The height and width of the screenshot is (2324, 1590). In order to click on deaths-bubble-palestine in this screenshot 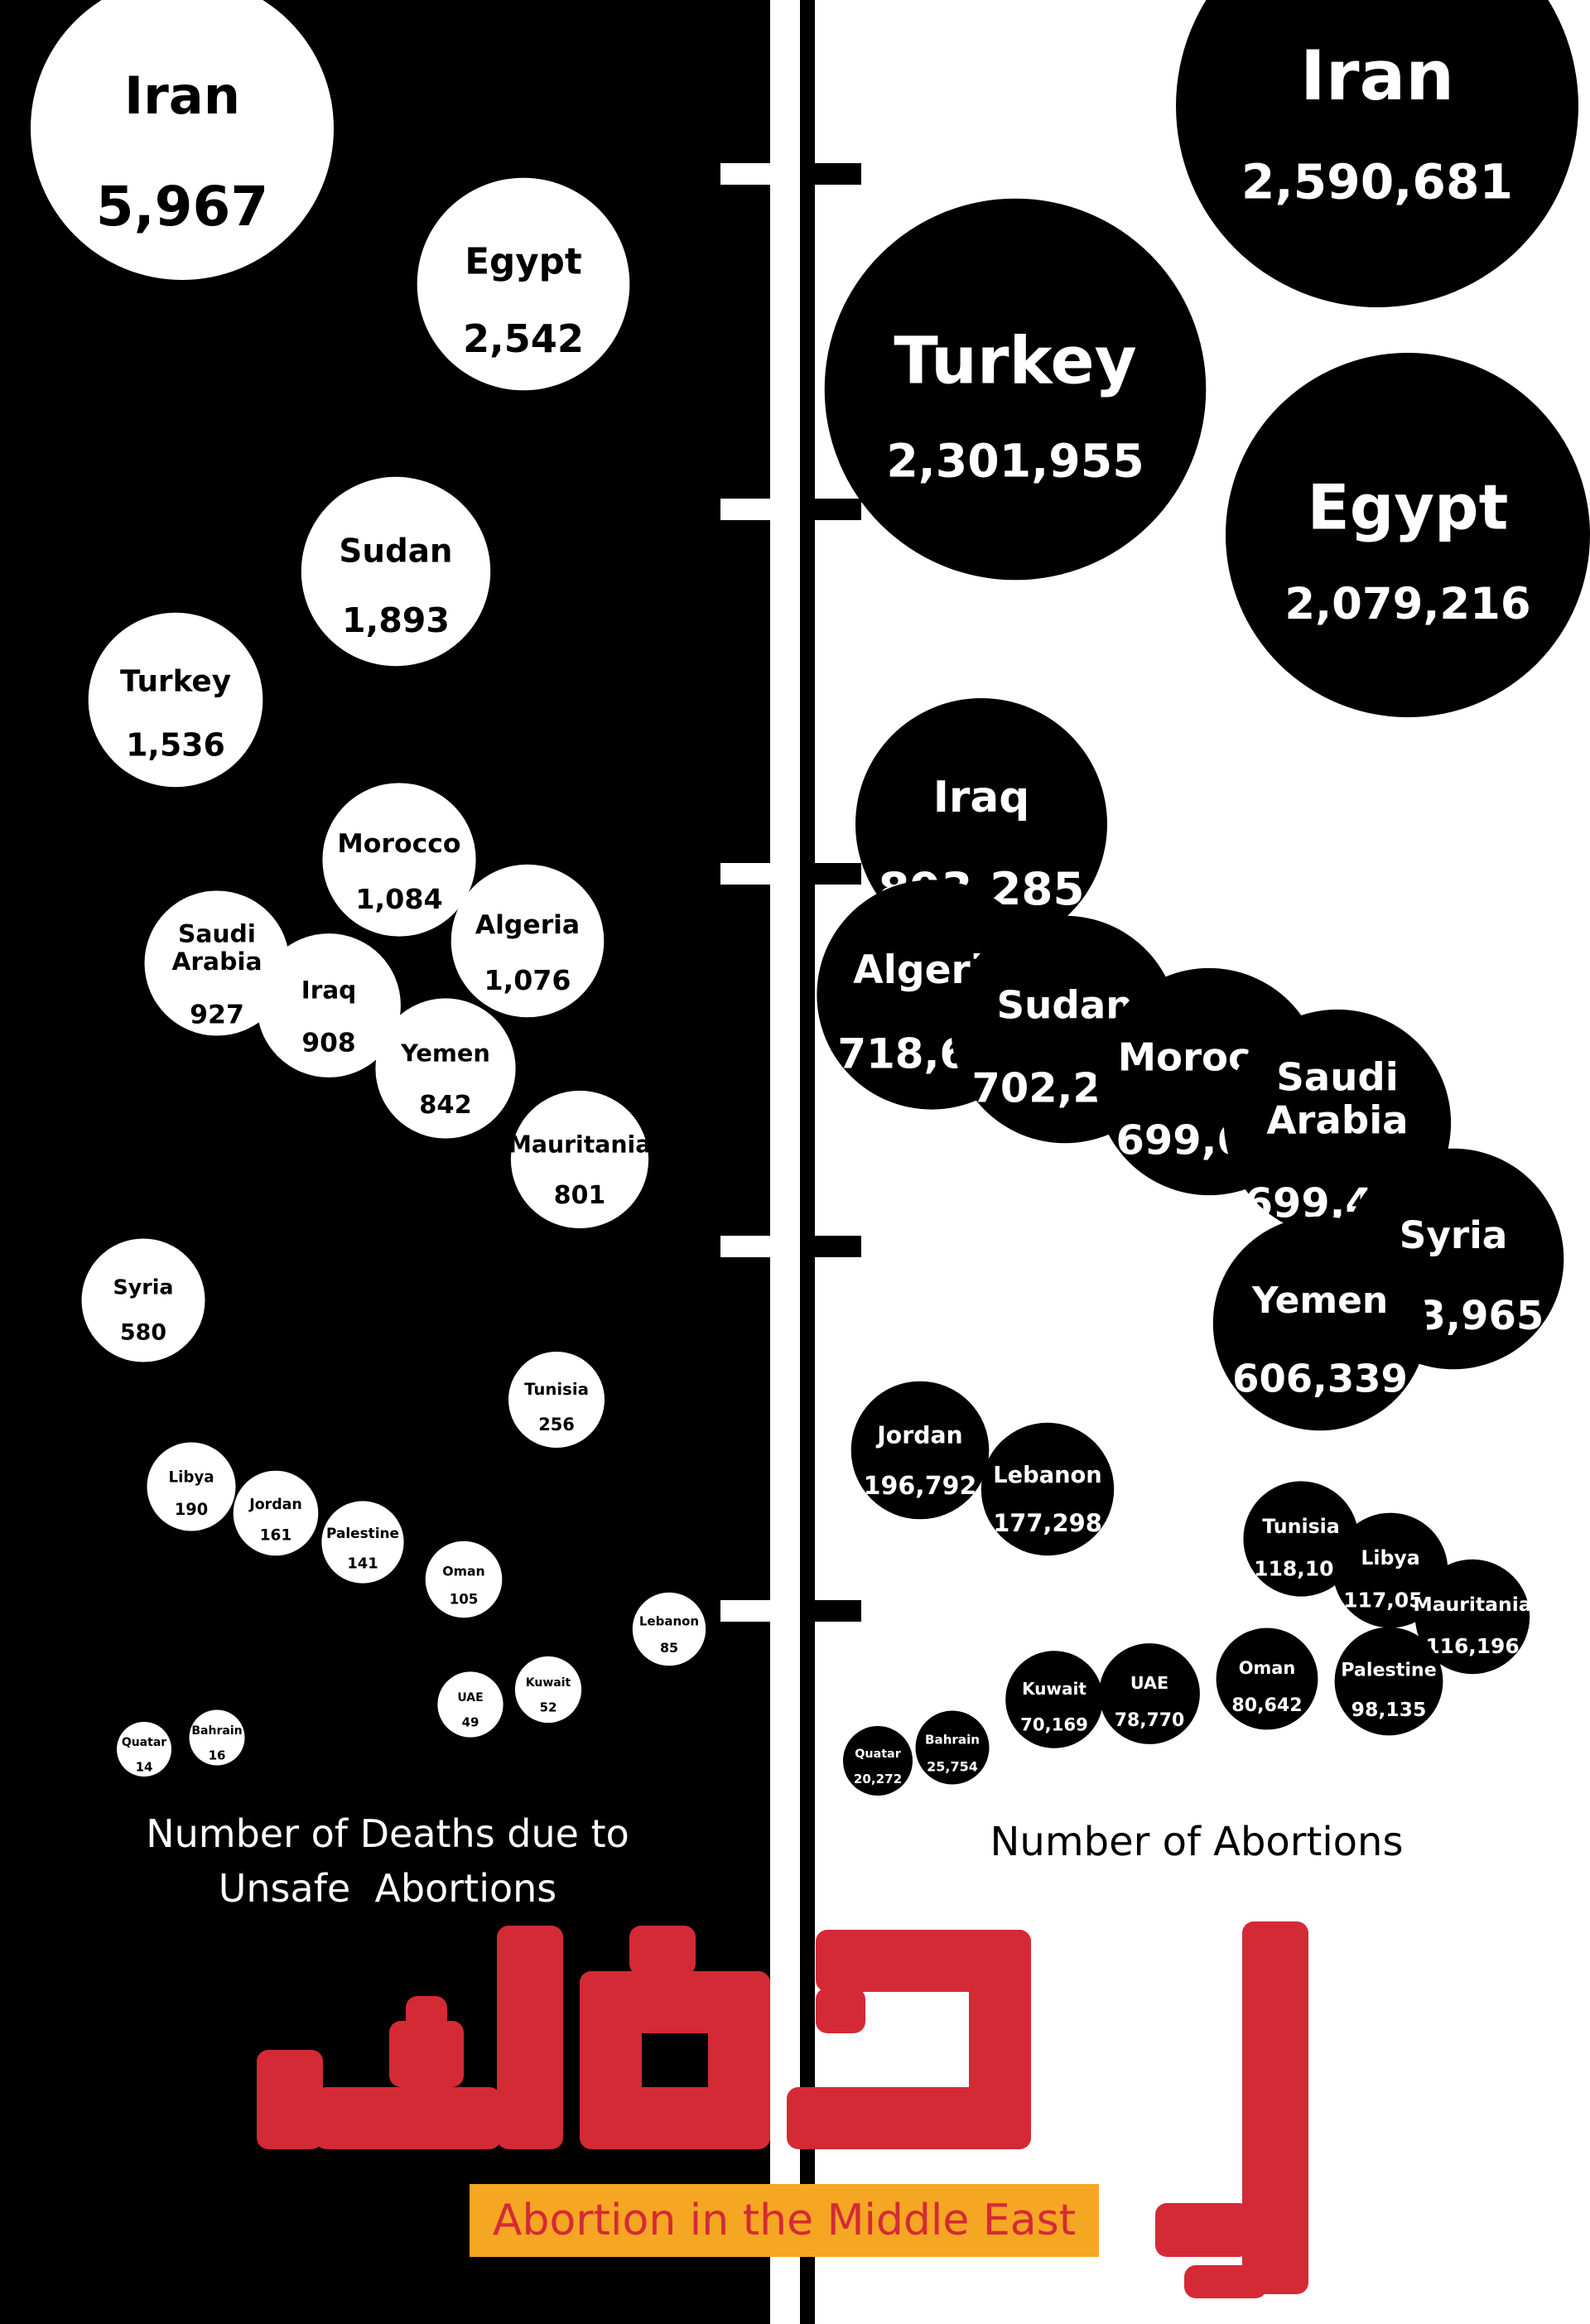, I will do `click(362, 1542)`.